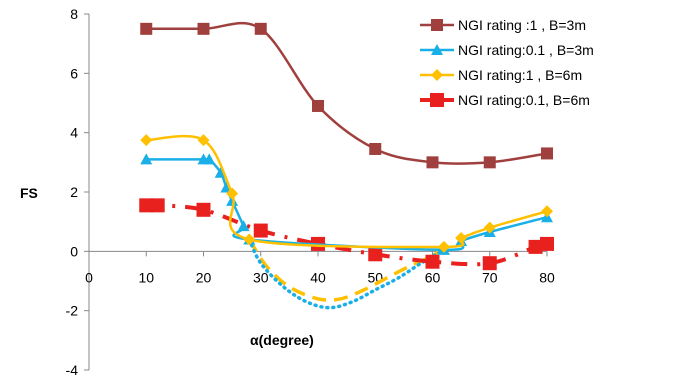 This screenshot has width=682, height=377. I want to click on y-tick-label: -2, so click(72, 311).